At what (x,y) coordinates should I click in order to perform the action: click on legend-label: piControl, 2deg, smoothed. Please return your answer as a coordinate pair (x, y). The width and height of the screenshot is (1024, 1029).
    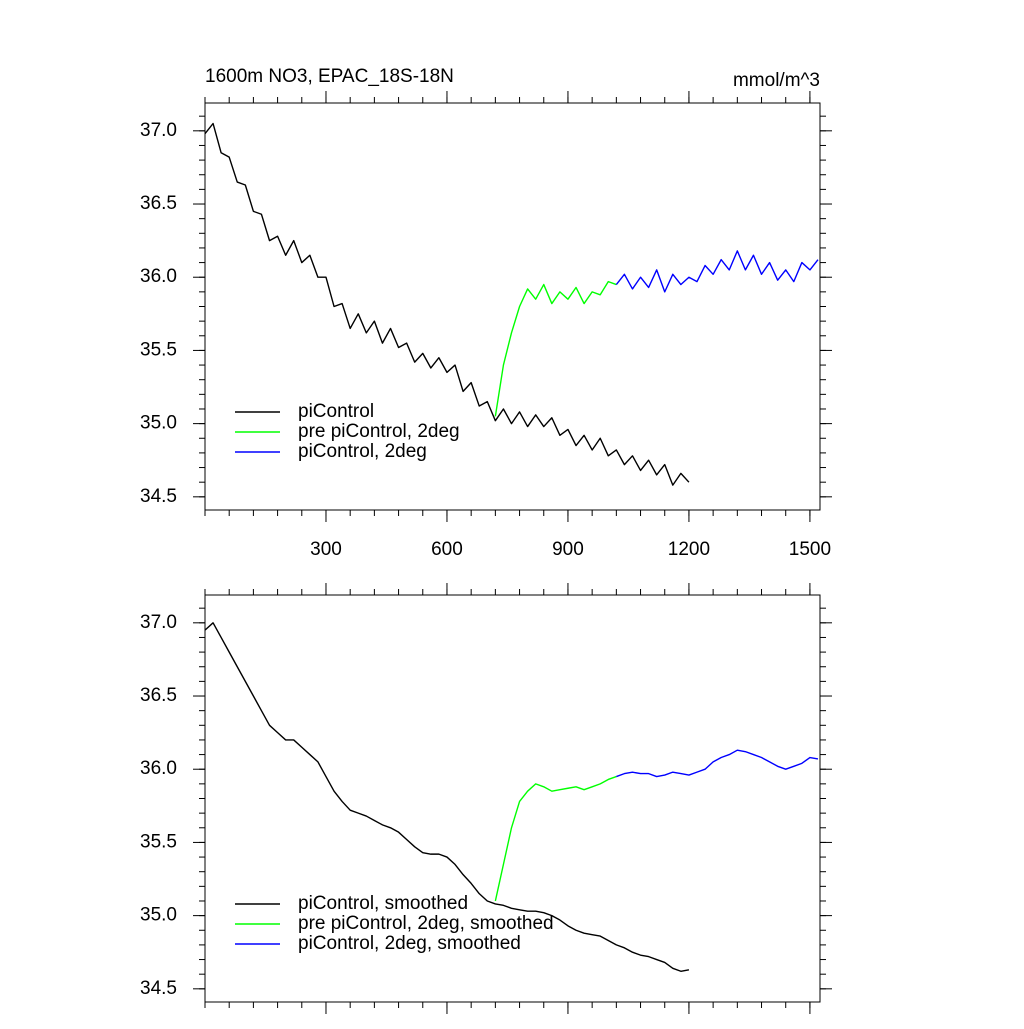
    Looking at the image, I should click on (409, 943).